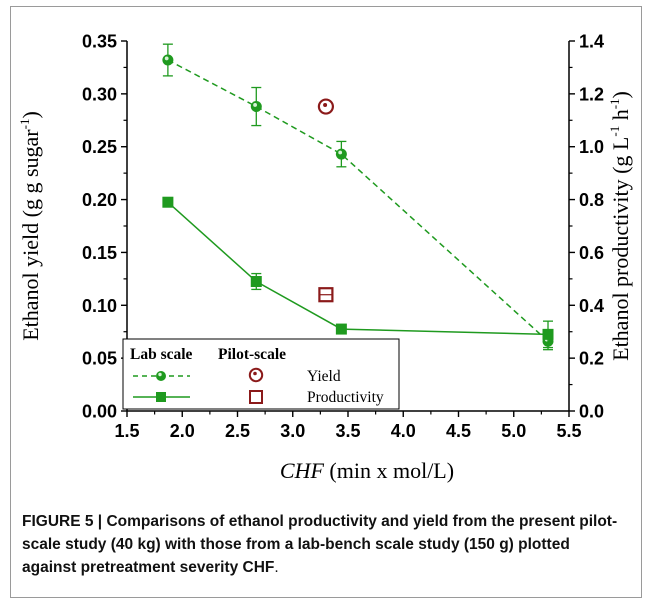 The width and height of the screenshot is (654, 606). What do you see at coordinates (591, 147) in the screenshot?
I see `y-right-tick-label: 1.0` at bounding box center [591, 147].